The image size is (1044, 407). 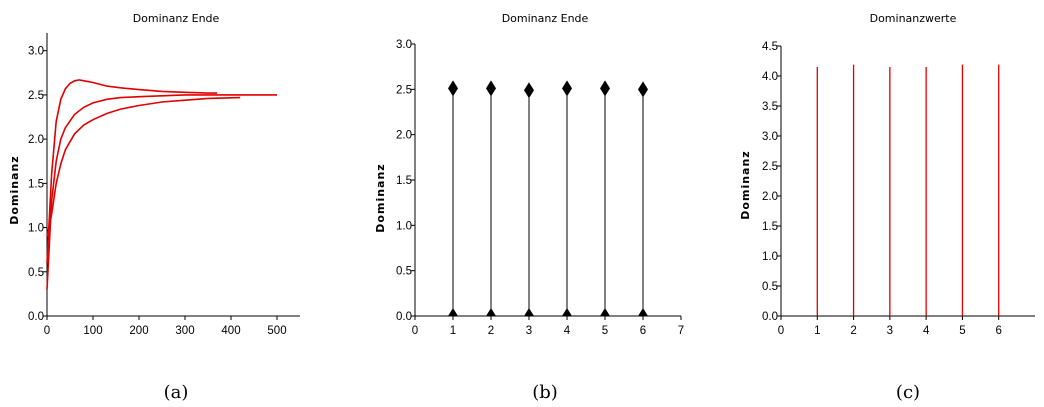 What do you see at coordinates (745, 184) in the screenshot?
I see `chart-c-ylabel: Dominanz` at bounding box center [745, 184].